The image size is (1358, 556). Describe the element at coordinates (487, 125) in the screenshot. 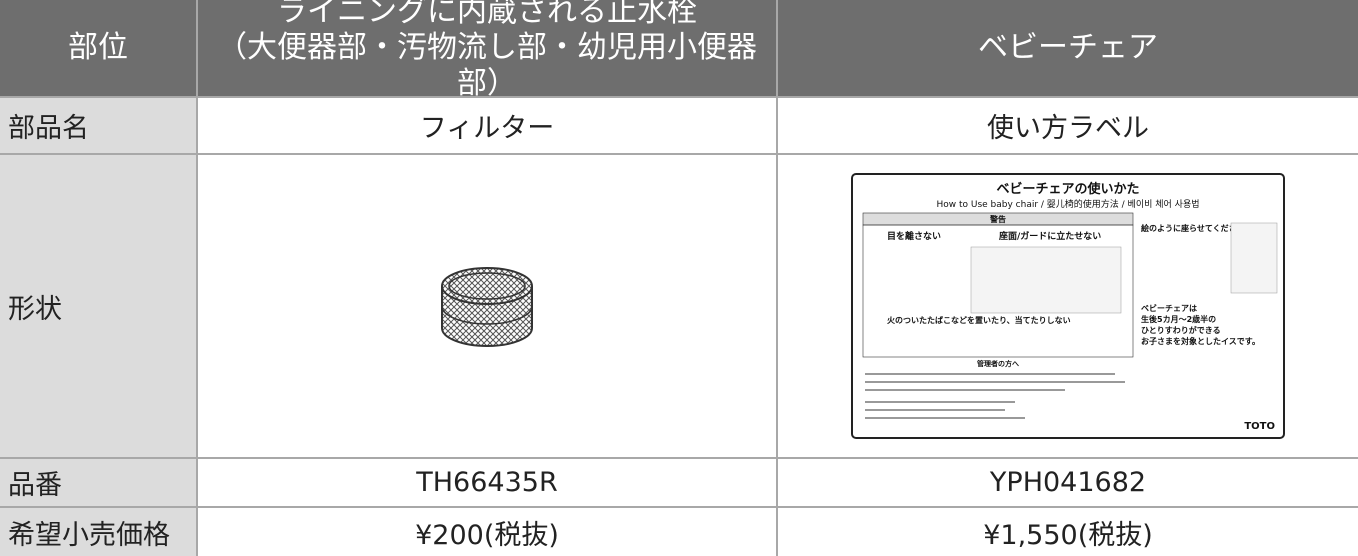

I see `cell: フィルター` at that location.